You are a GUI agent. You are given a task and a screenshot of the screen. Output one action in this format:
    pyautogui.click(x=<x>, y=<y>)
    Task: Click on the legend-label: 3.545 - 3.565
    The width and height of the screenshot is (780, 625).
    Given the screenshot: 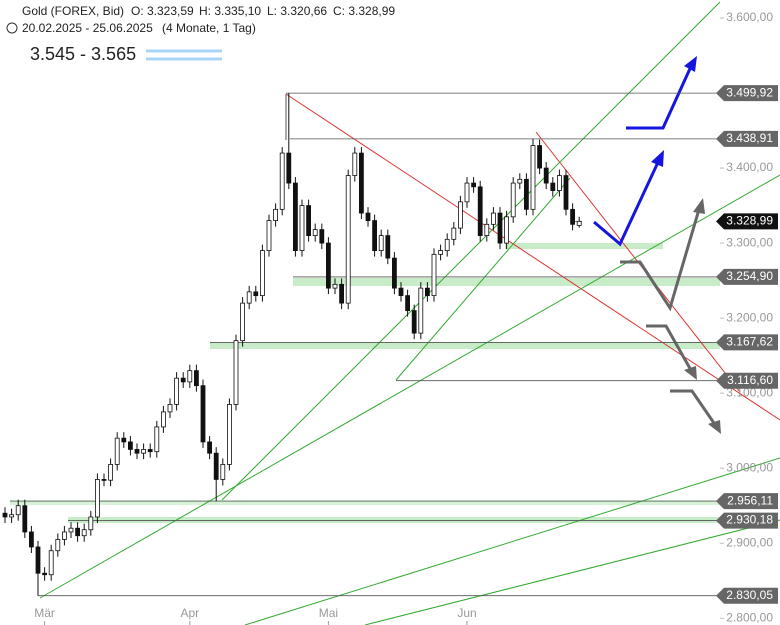 What is the action you would take?
    pyautogui.click(x=83, y=54)
    